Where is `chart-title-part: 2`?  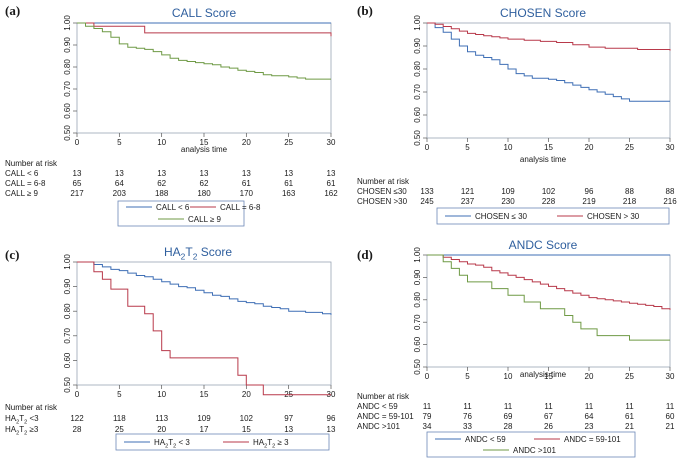
chart-title-part: 2 is located at coordinates (195, 257).